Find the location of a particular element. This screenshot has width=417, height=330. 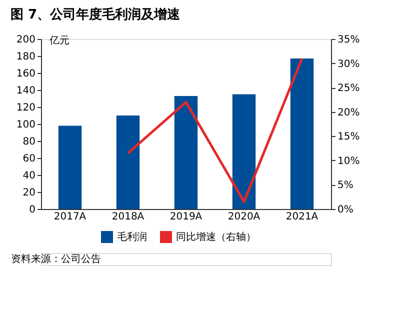

y-tick-label: 40 is located at coordinates (29, 176).